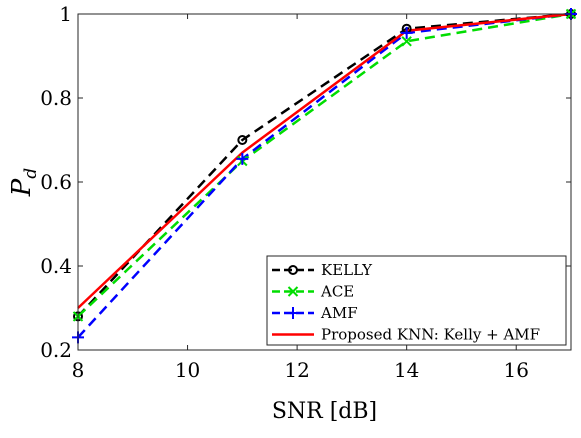  Describe the element at coordinates (315, 313) in the screenshot. I see `legend-entry-amf: AMF` at that location.